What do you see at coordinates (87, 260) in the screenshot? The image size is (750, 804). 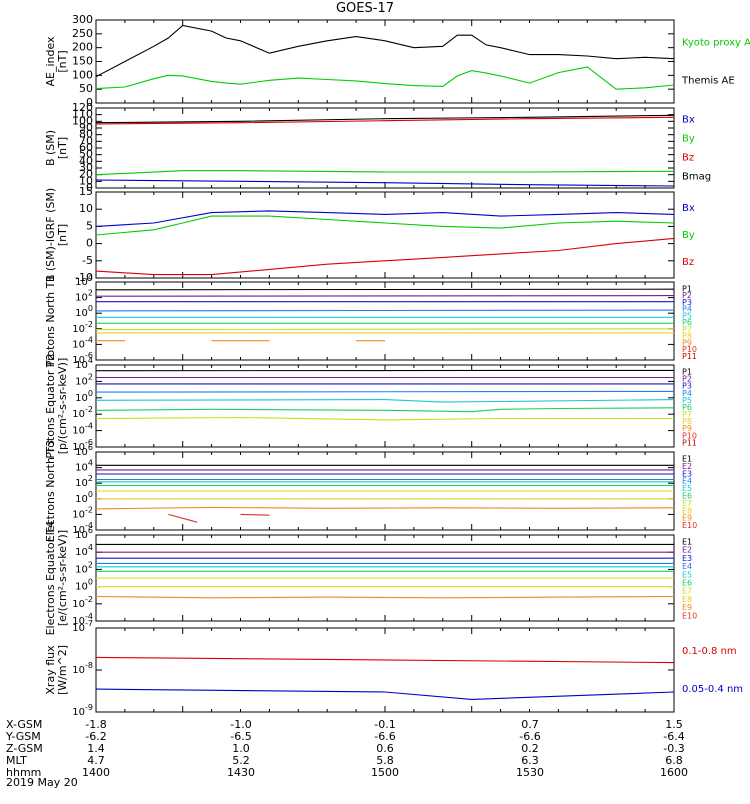 I see `y-tick-label: -5` at bounding box center [87, 260].